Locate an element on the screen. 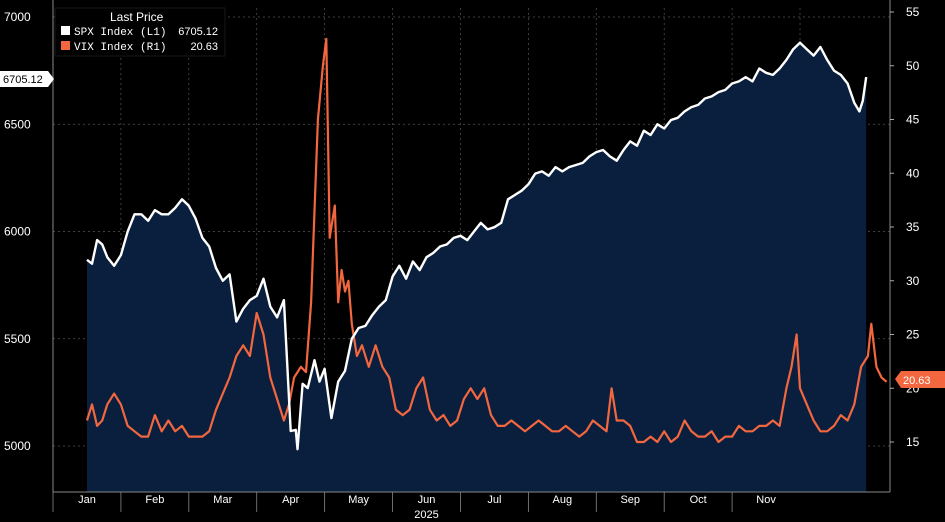  legend-label-vix: VIX Index (R1) is located at coordinates (120, 48).